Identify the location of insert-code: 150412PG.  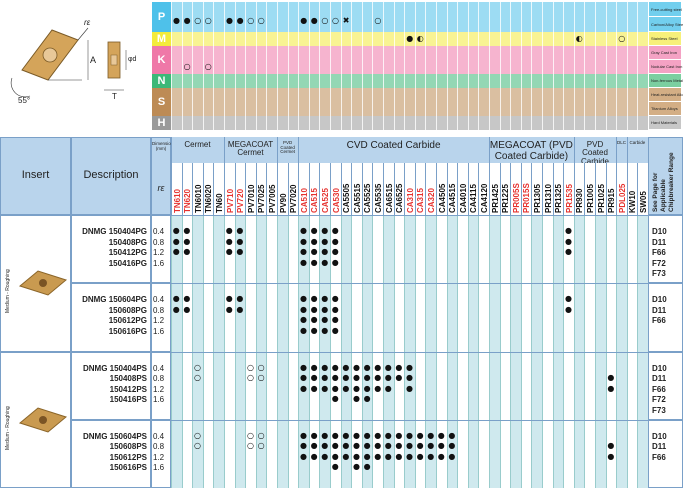
(127, 252).